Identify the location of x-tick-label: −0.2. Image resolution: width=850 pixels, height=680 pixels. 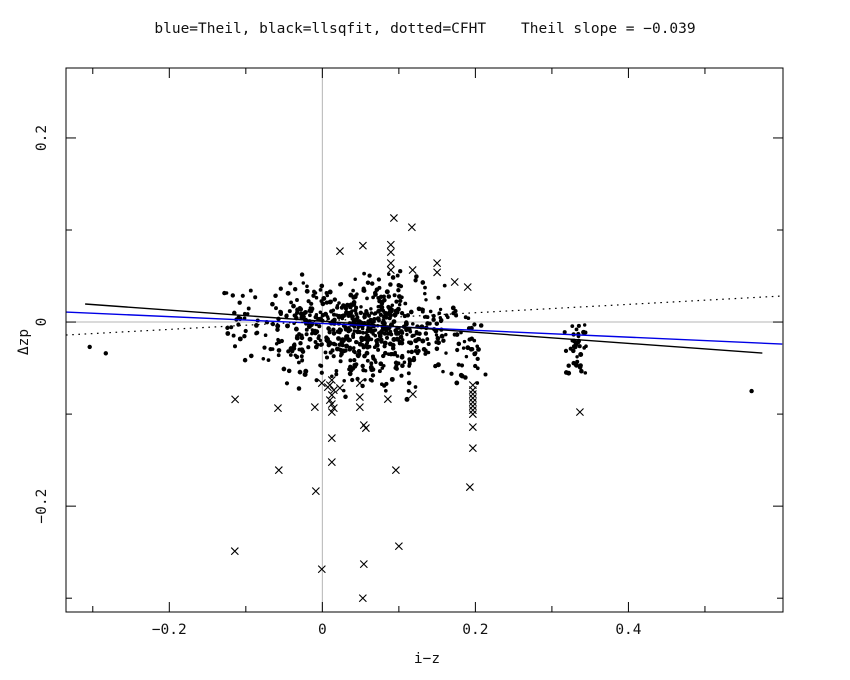
(169, 630).